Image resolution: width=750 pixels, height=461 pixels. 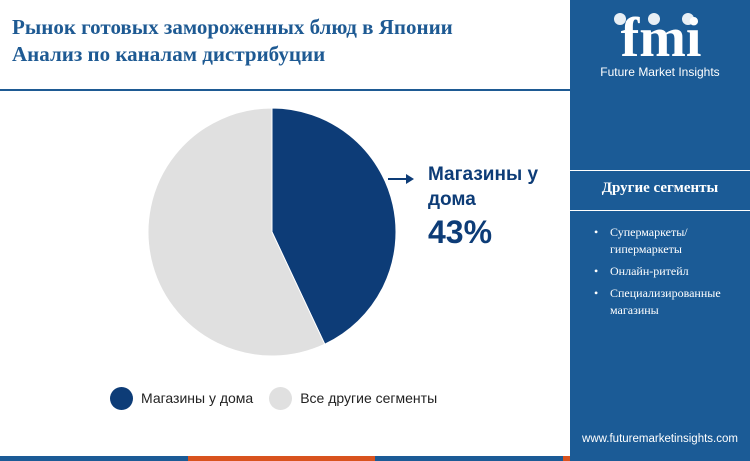 I want to click on legend-label-other-segments: Все другие сегменты, so click(x=369, y=398).